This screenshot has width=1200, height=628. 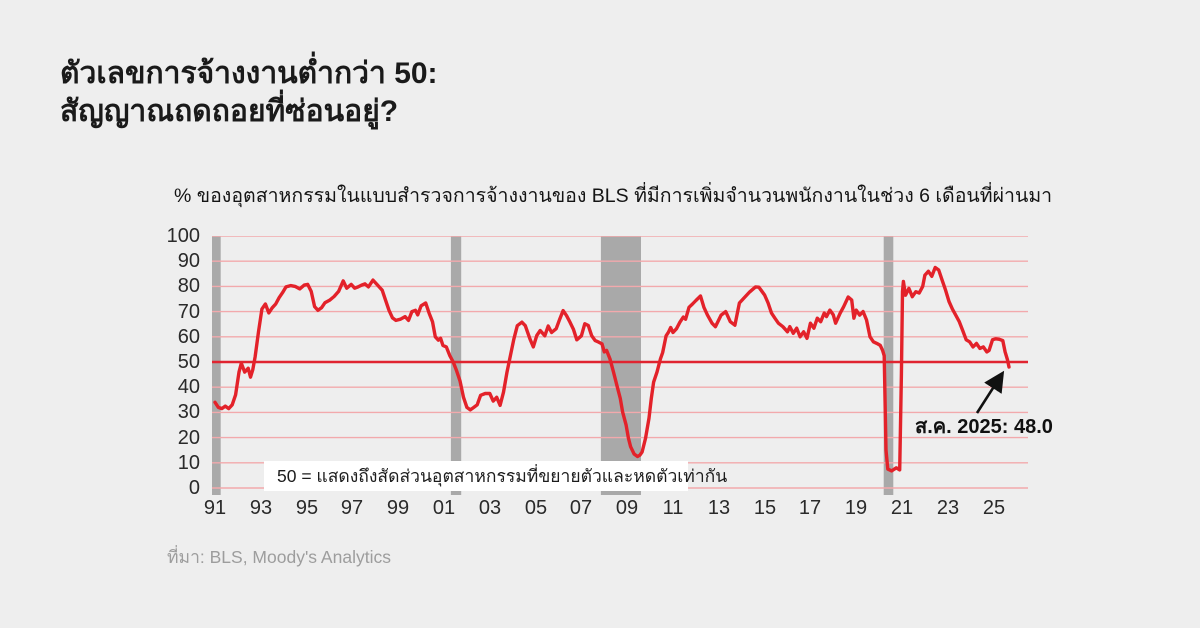 I want to click on y-axis-label: 90, so click(x=188, y=261).